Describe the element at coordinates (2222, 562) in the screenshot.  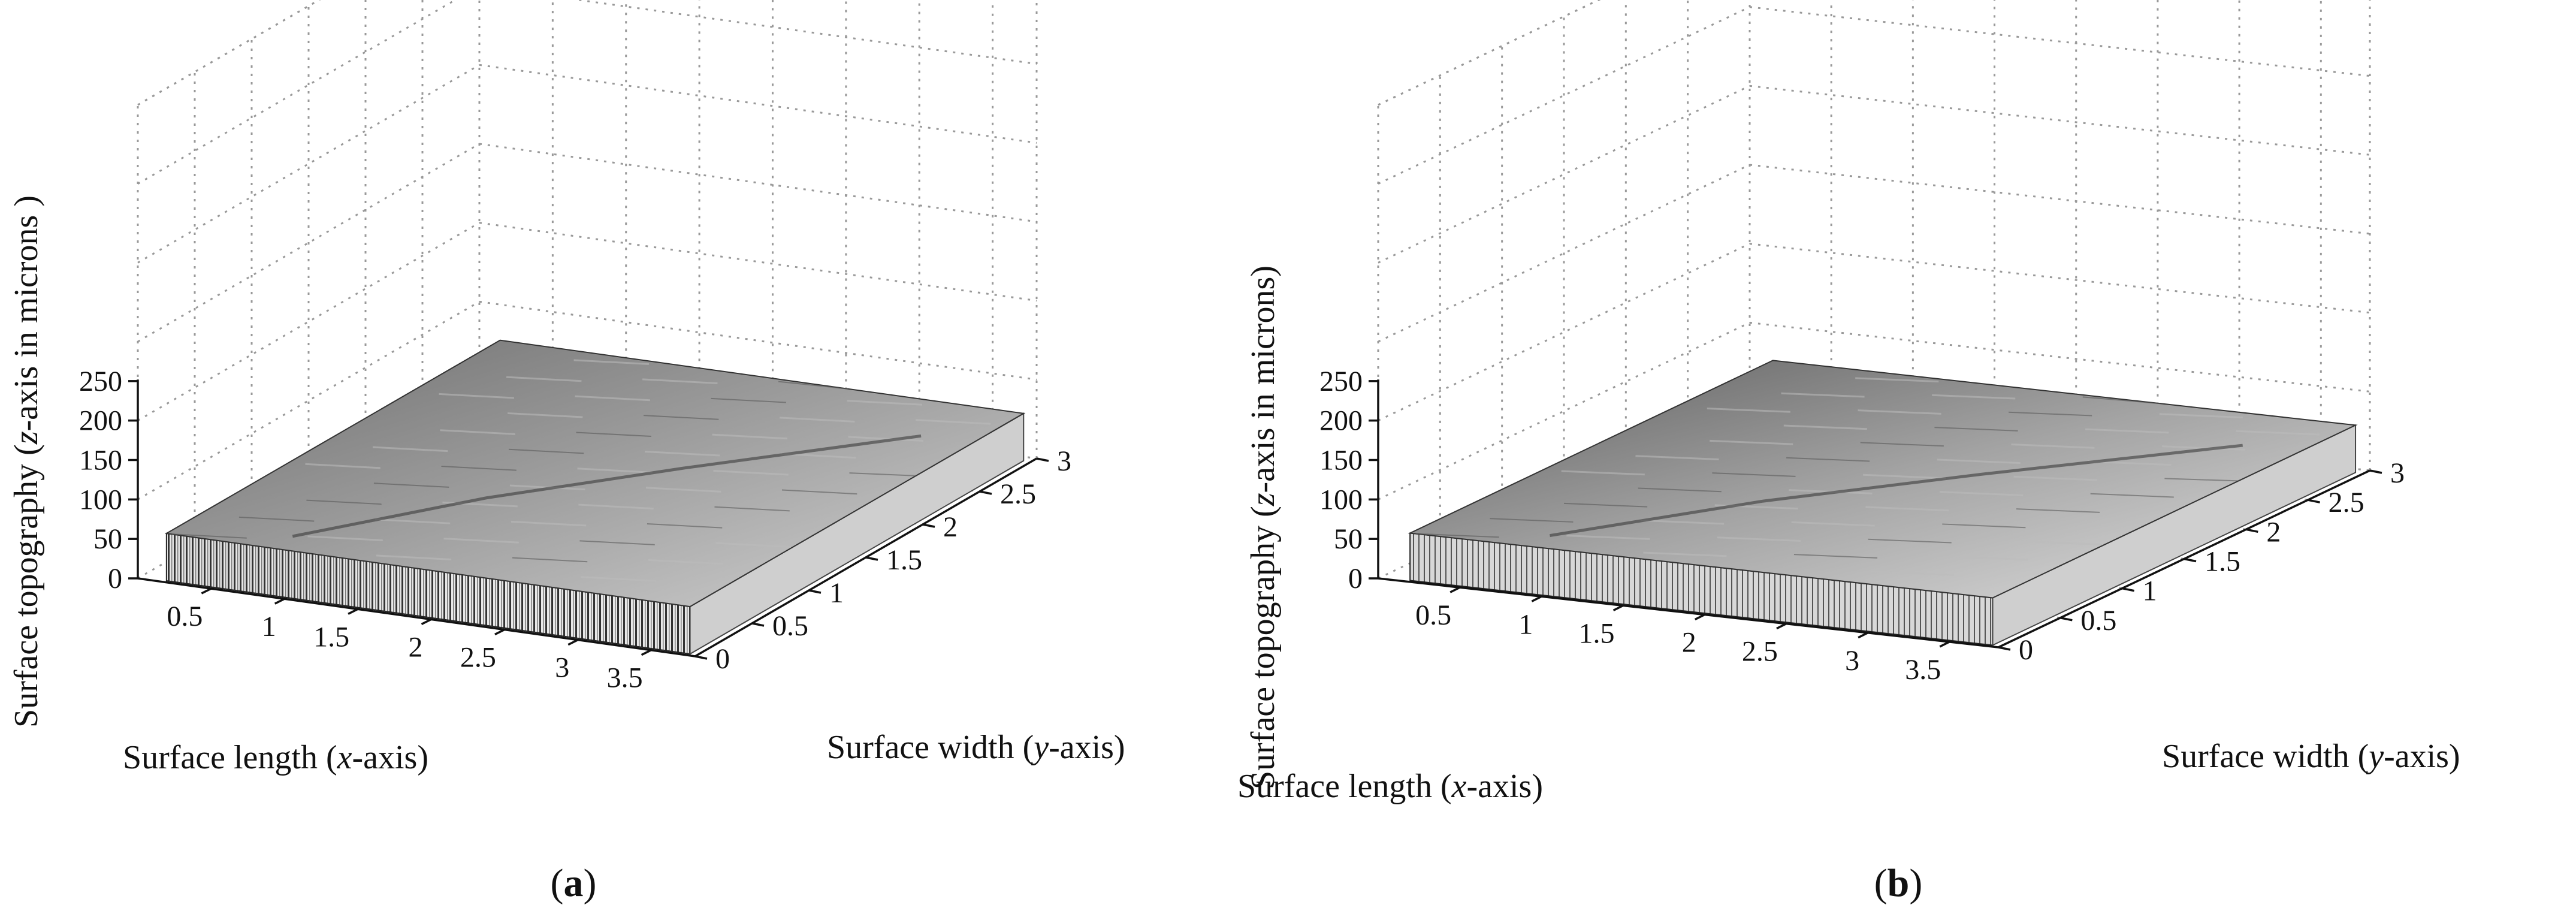
I see `y-tick-label: 1.5` at that location.